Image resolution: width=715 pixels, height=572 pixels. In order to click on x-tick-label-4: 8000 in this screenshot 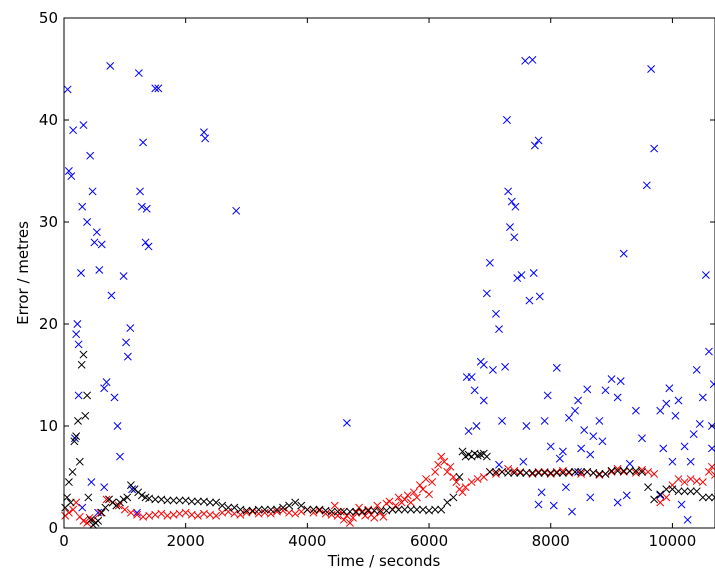, I will do `click(551, 541)`.